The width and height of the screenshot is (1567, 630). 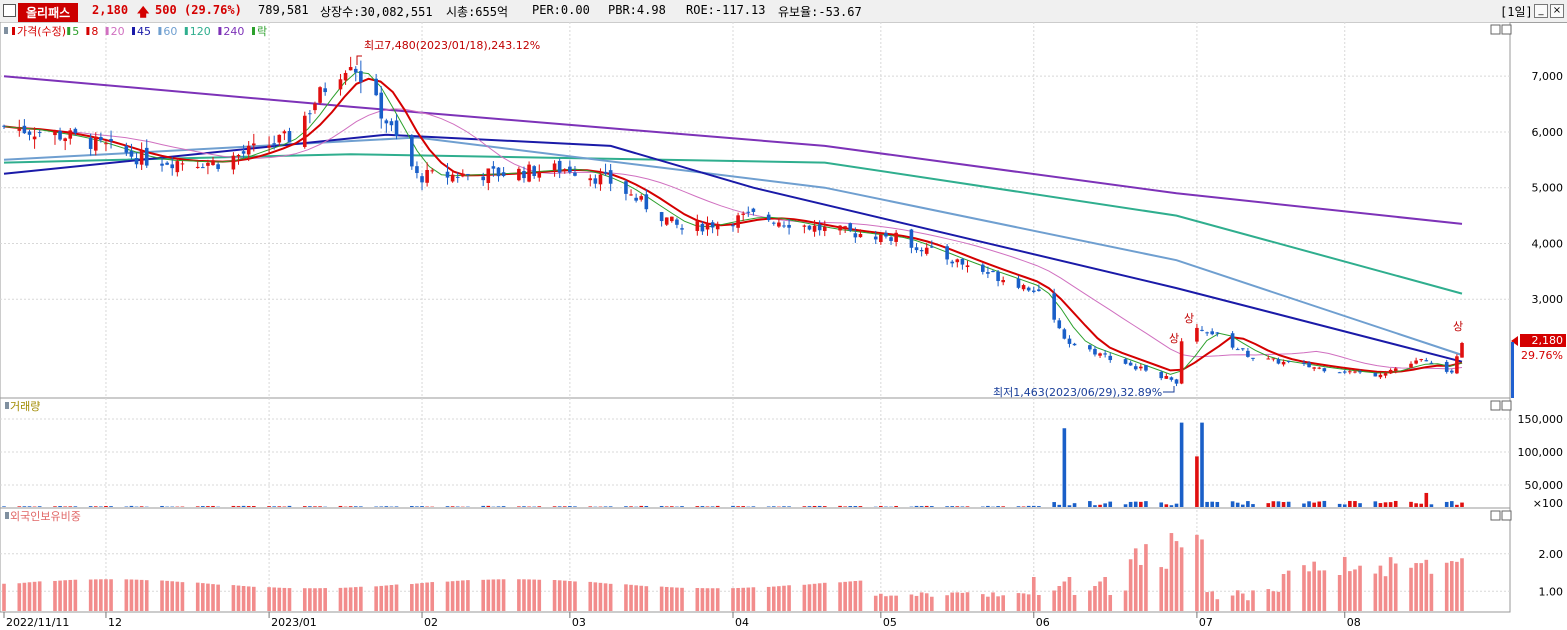 I want to click on panel-buttons, so click(x=1501, y=272).